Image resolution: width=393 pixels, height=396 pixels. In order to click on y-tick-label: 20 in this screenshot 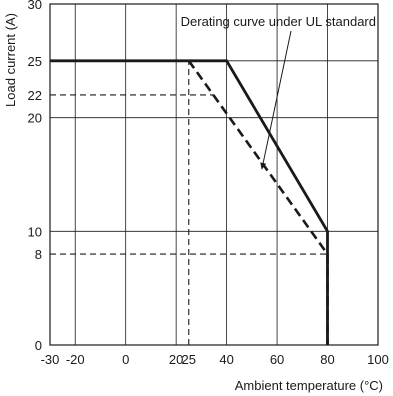, I will do `click(35, 118)`.